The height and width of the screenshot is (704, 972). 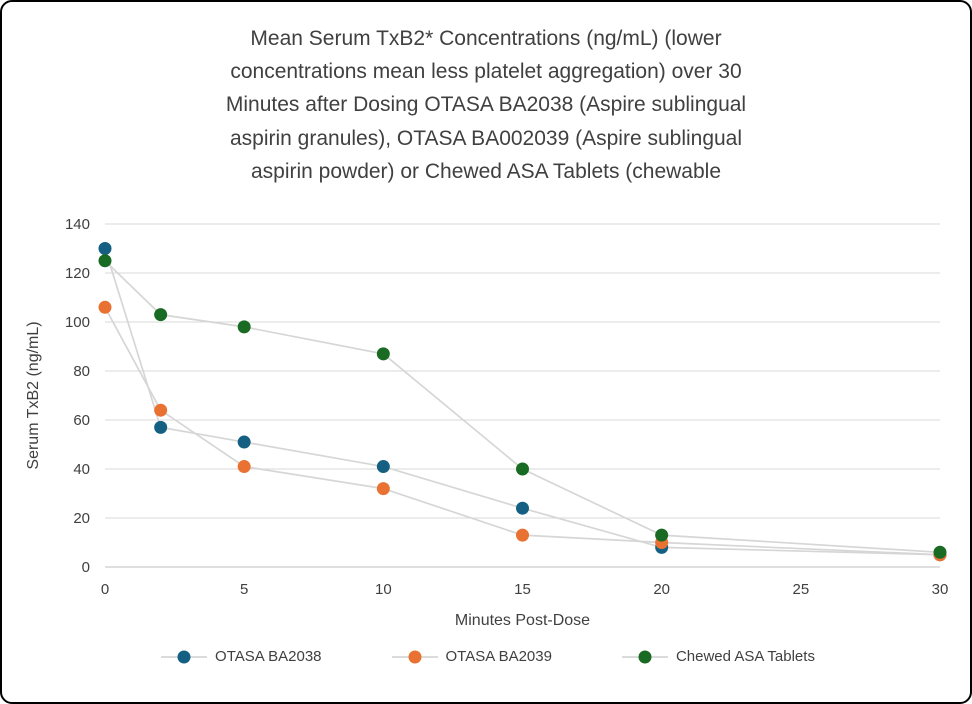 What do you see at coordinates (522, 589) in the screenshot?
I see `x-tick-label: 15` at bounding box center [522, 589].